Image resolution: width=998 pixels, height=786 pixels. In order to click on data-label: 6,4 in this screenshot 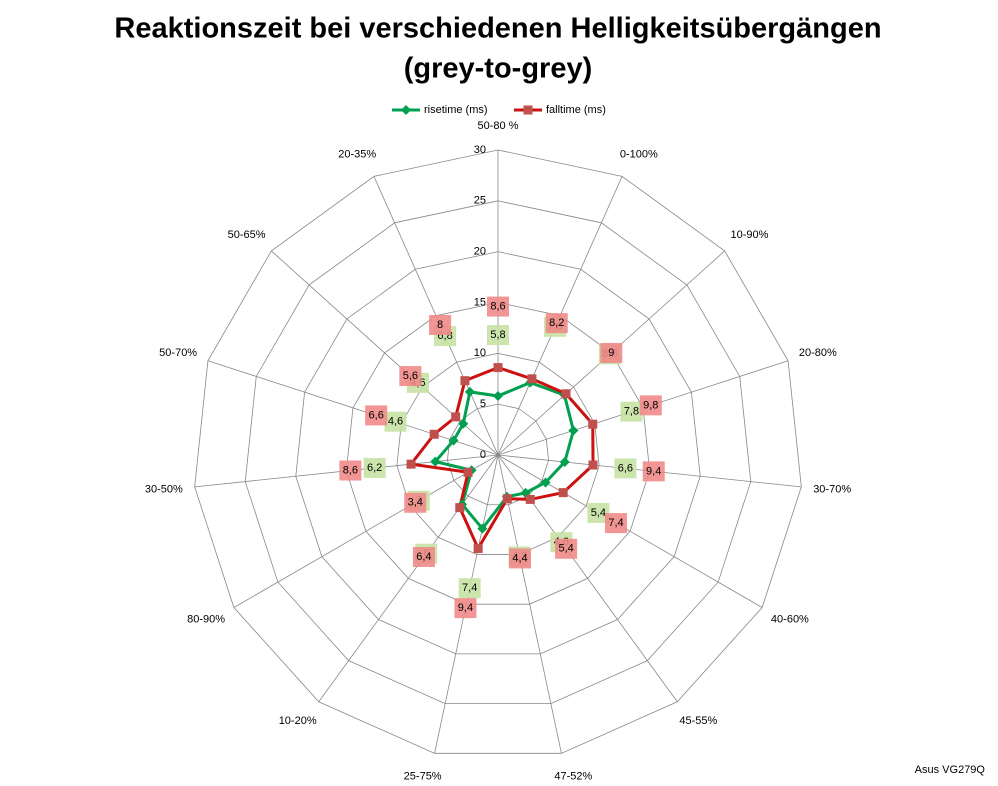, I will do `click(423, 557)`.